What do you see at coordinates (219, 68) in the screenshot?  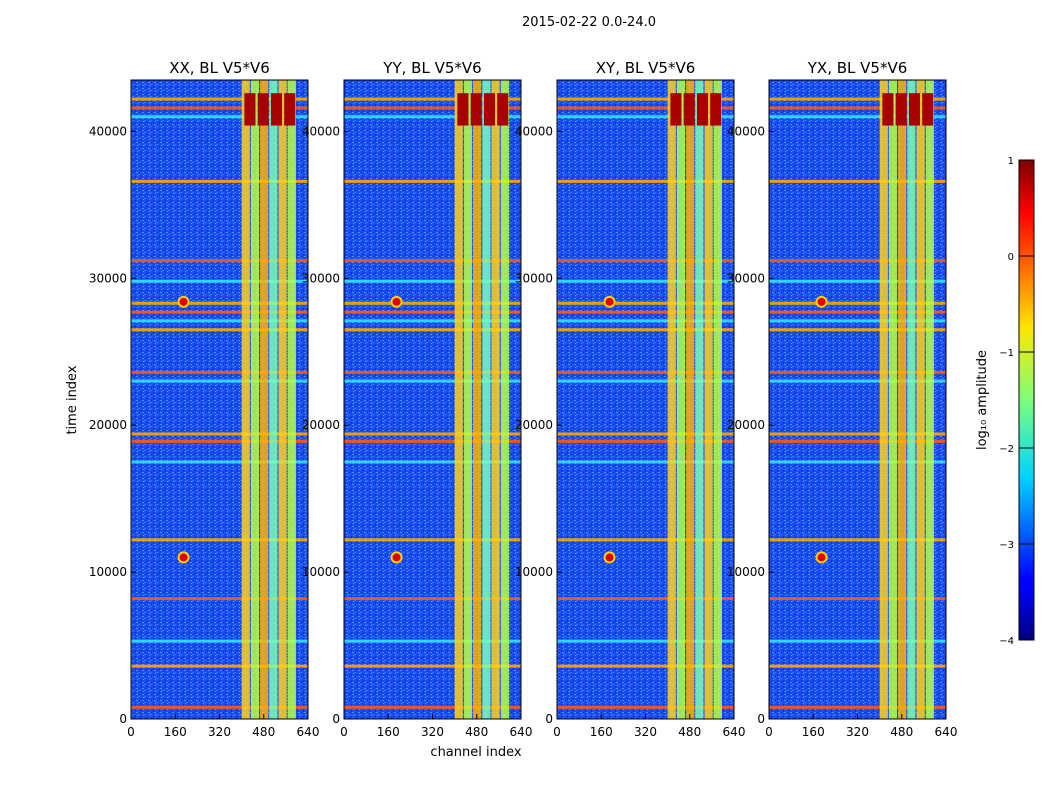 I see `panel-title: XX, BL V5*V6` at bounding box center [219, 68].